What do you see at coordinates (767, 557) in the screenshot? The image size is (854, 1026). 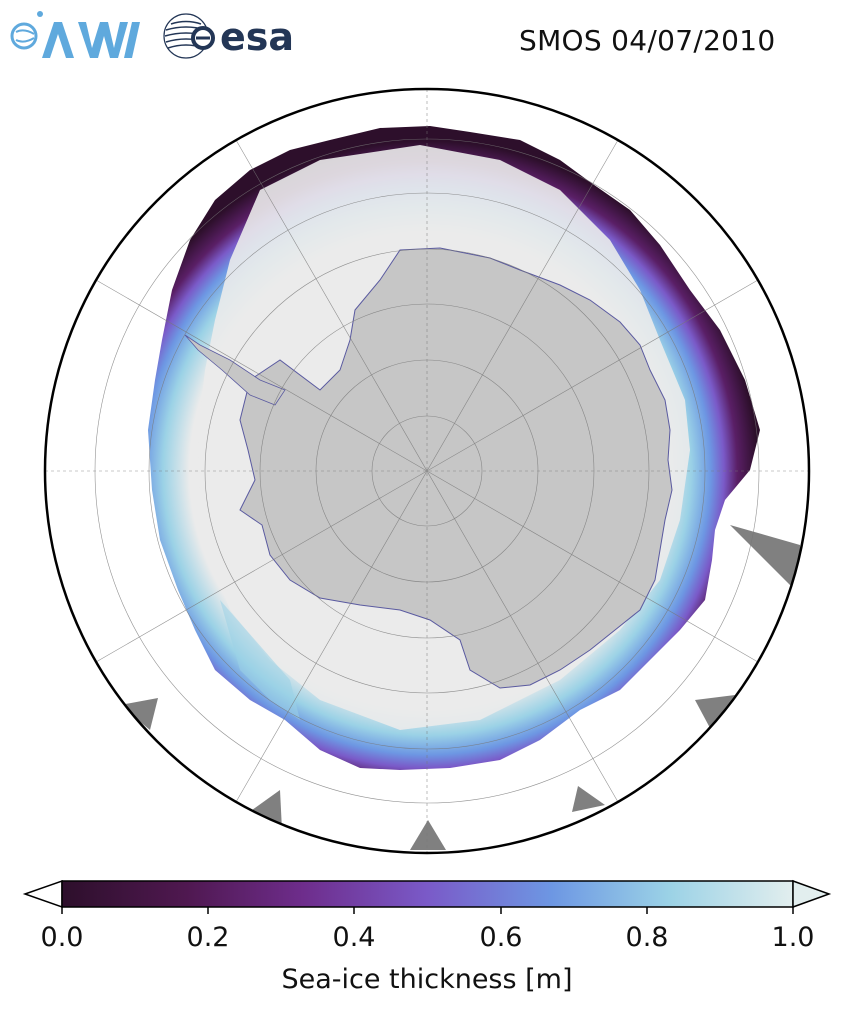 I see `no-data-area` at bounding box center [767, 557].